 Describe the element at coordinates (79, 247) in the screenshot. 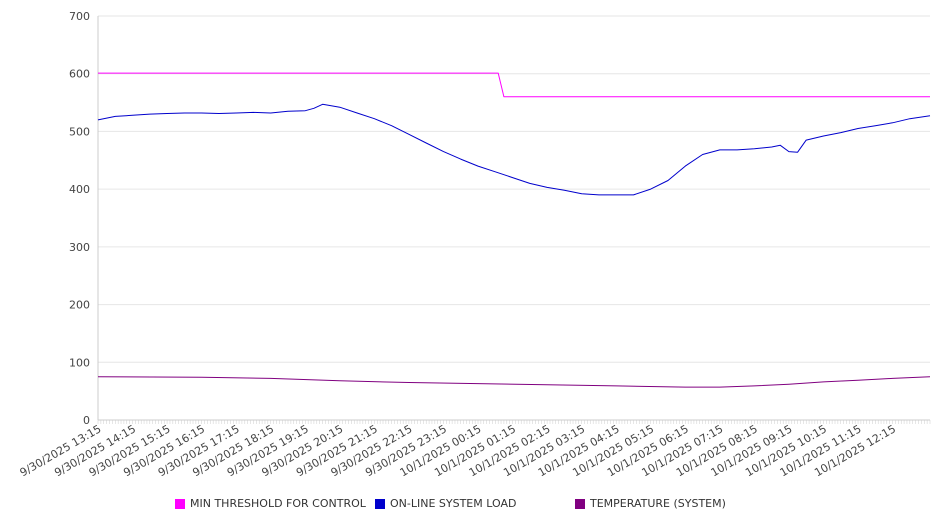

I see `y-tick-label: 300` at that location.